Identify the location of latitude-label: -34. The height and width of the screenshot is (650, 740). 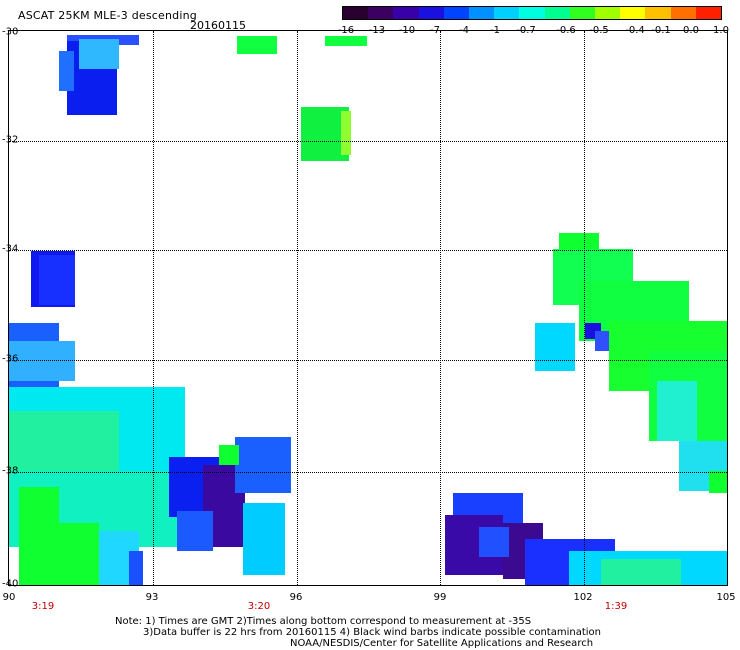
(10, 249).